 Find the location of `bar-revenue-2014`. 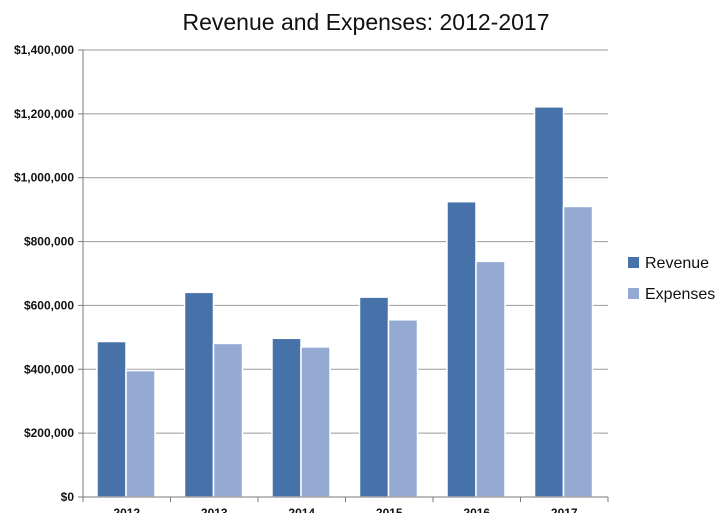

bar-revenue-2014 is located at coordinates (286, 417).